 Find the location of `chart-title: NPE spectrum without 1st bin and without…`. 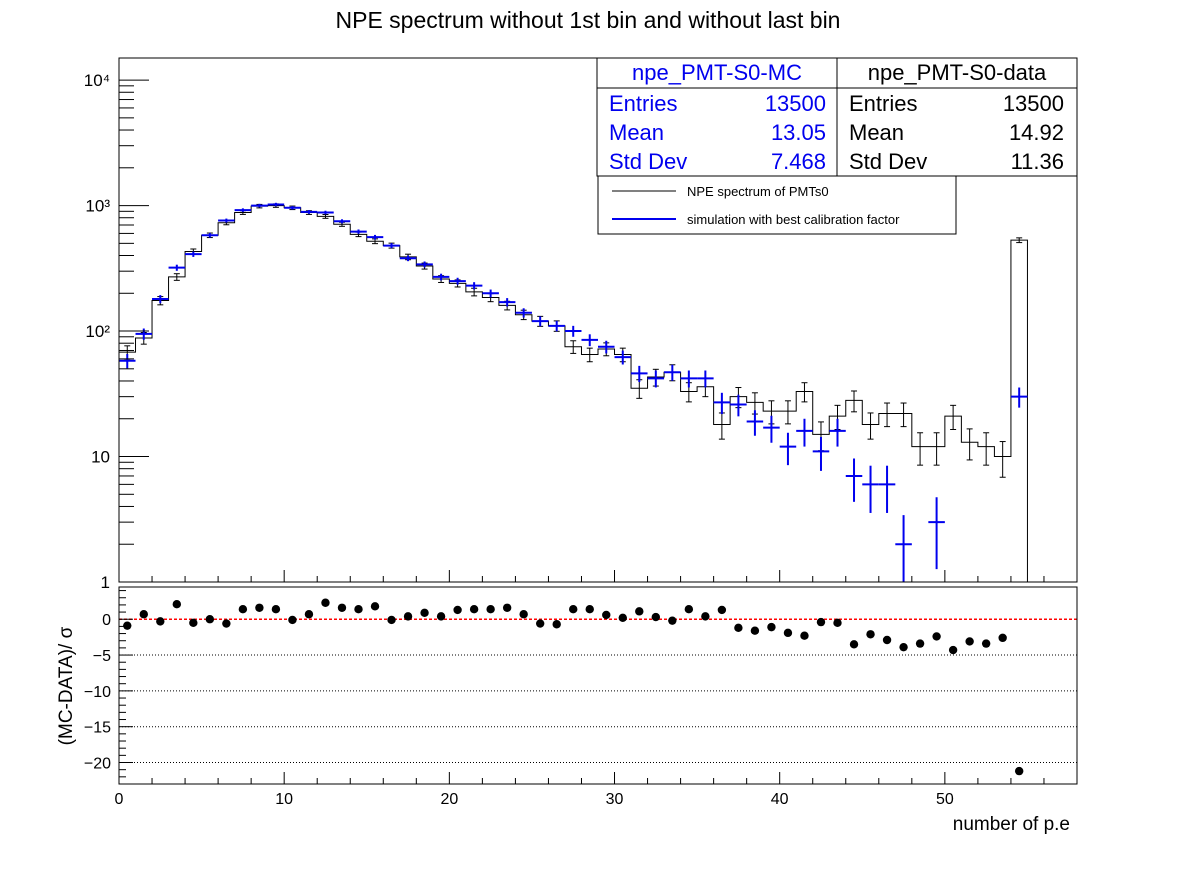

chart-title: NPE spectrum without 1st bin and without… is located at coordinates (588, 20).